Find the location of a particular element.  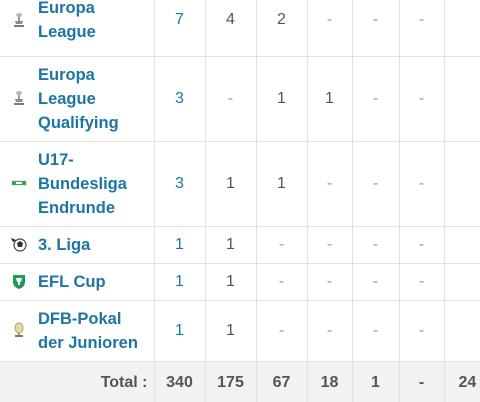

assists-cell: 2 is located at coordinates (282, 28).